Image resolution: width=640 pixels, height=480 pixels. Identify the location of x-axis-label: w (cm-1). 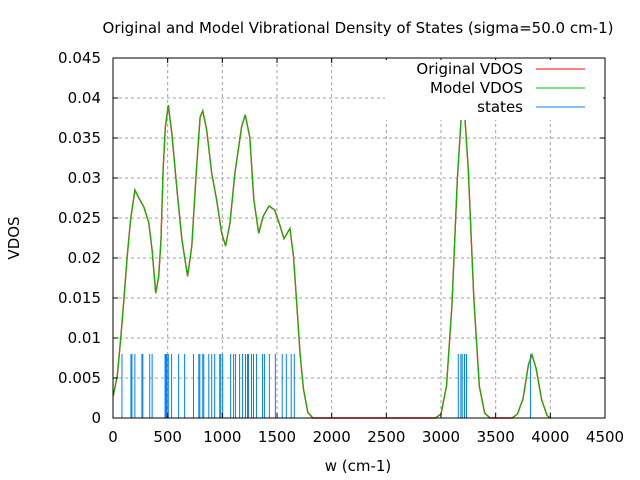
(358, 466).